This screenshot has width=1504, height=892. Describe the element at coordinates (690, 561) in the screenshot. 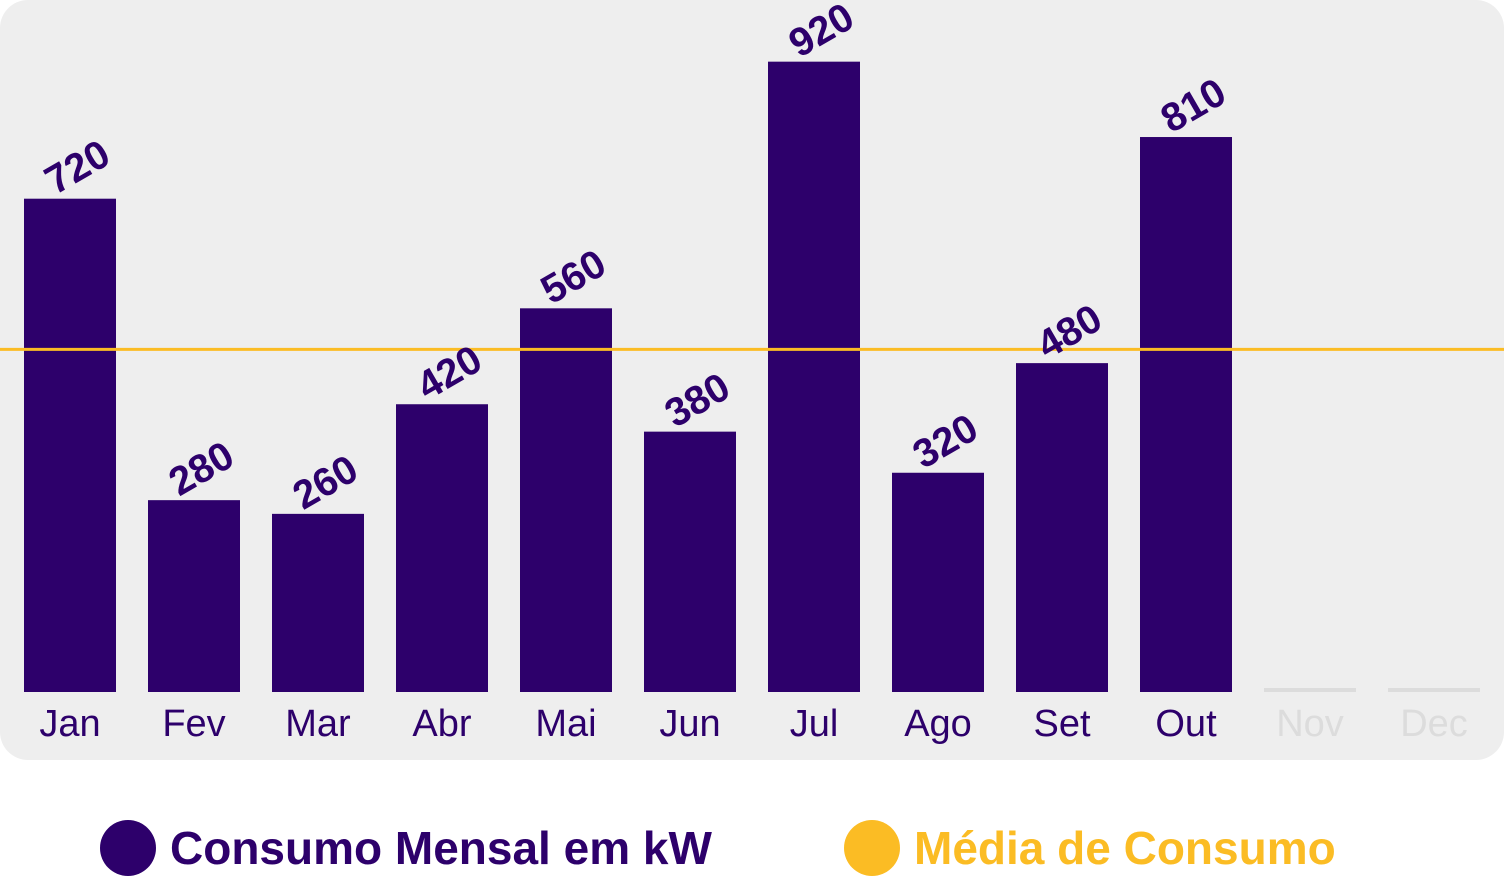

I see `bar-jun` at that location.